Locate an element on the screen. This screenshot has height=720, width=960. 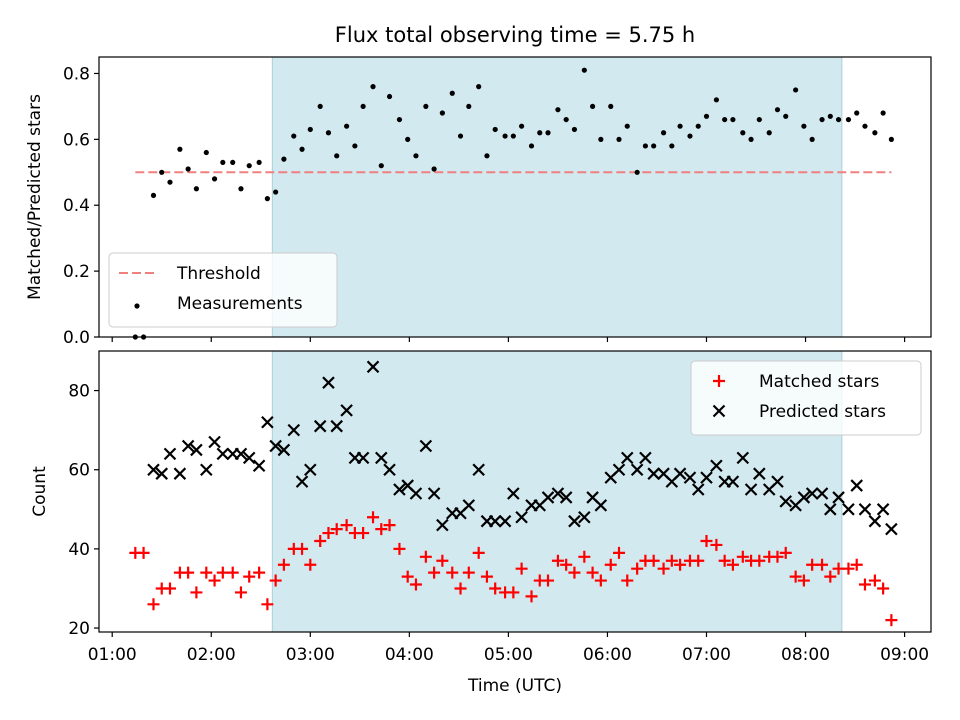
y-tick-label: 80 is located at coordinates (79, 392).